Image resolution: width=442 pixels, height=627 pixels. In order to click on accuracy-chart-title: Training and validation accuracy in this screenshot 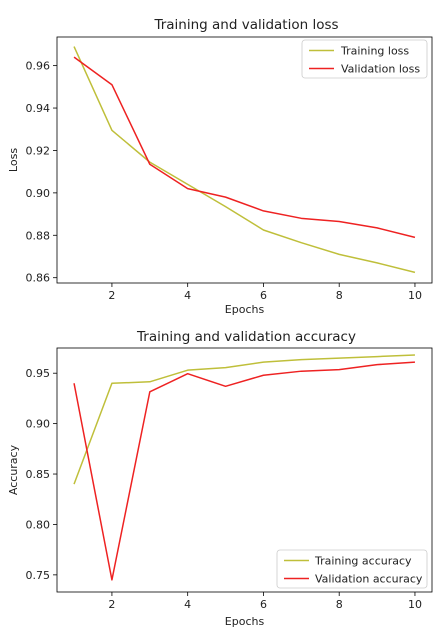, I will do `click(246, 337)`.